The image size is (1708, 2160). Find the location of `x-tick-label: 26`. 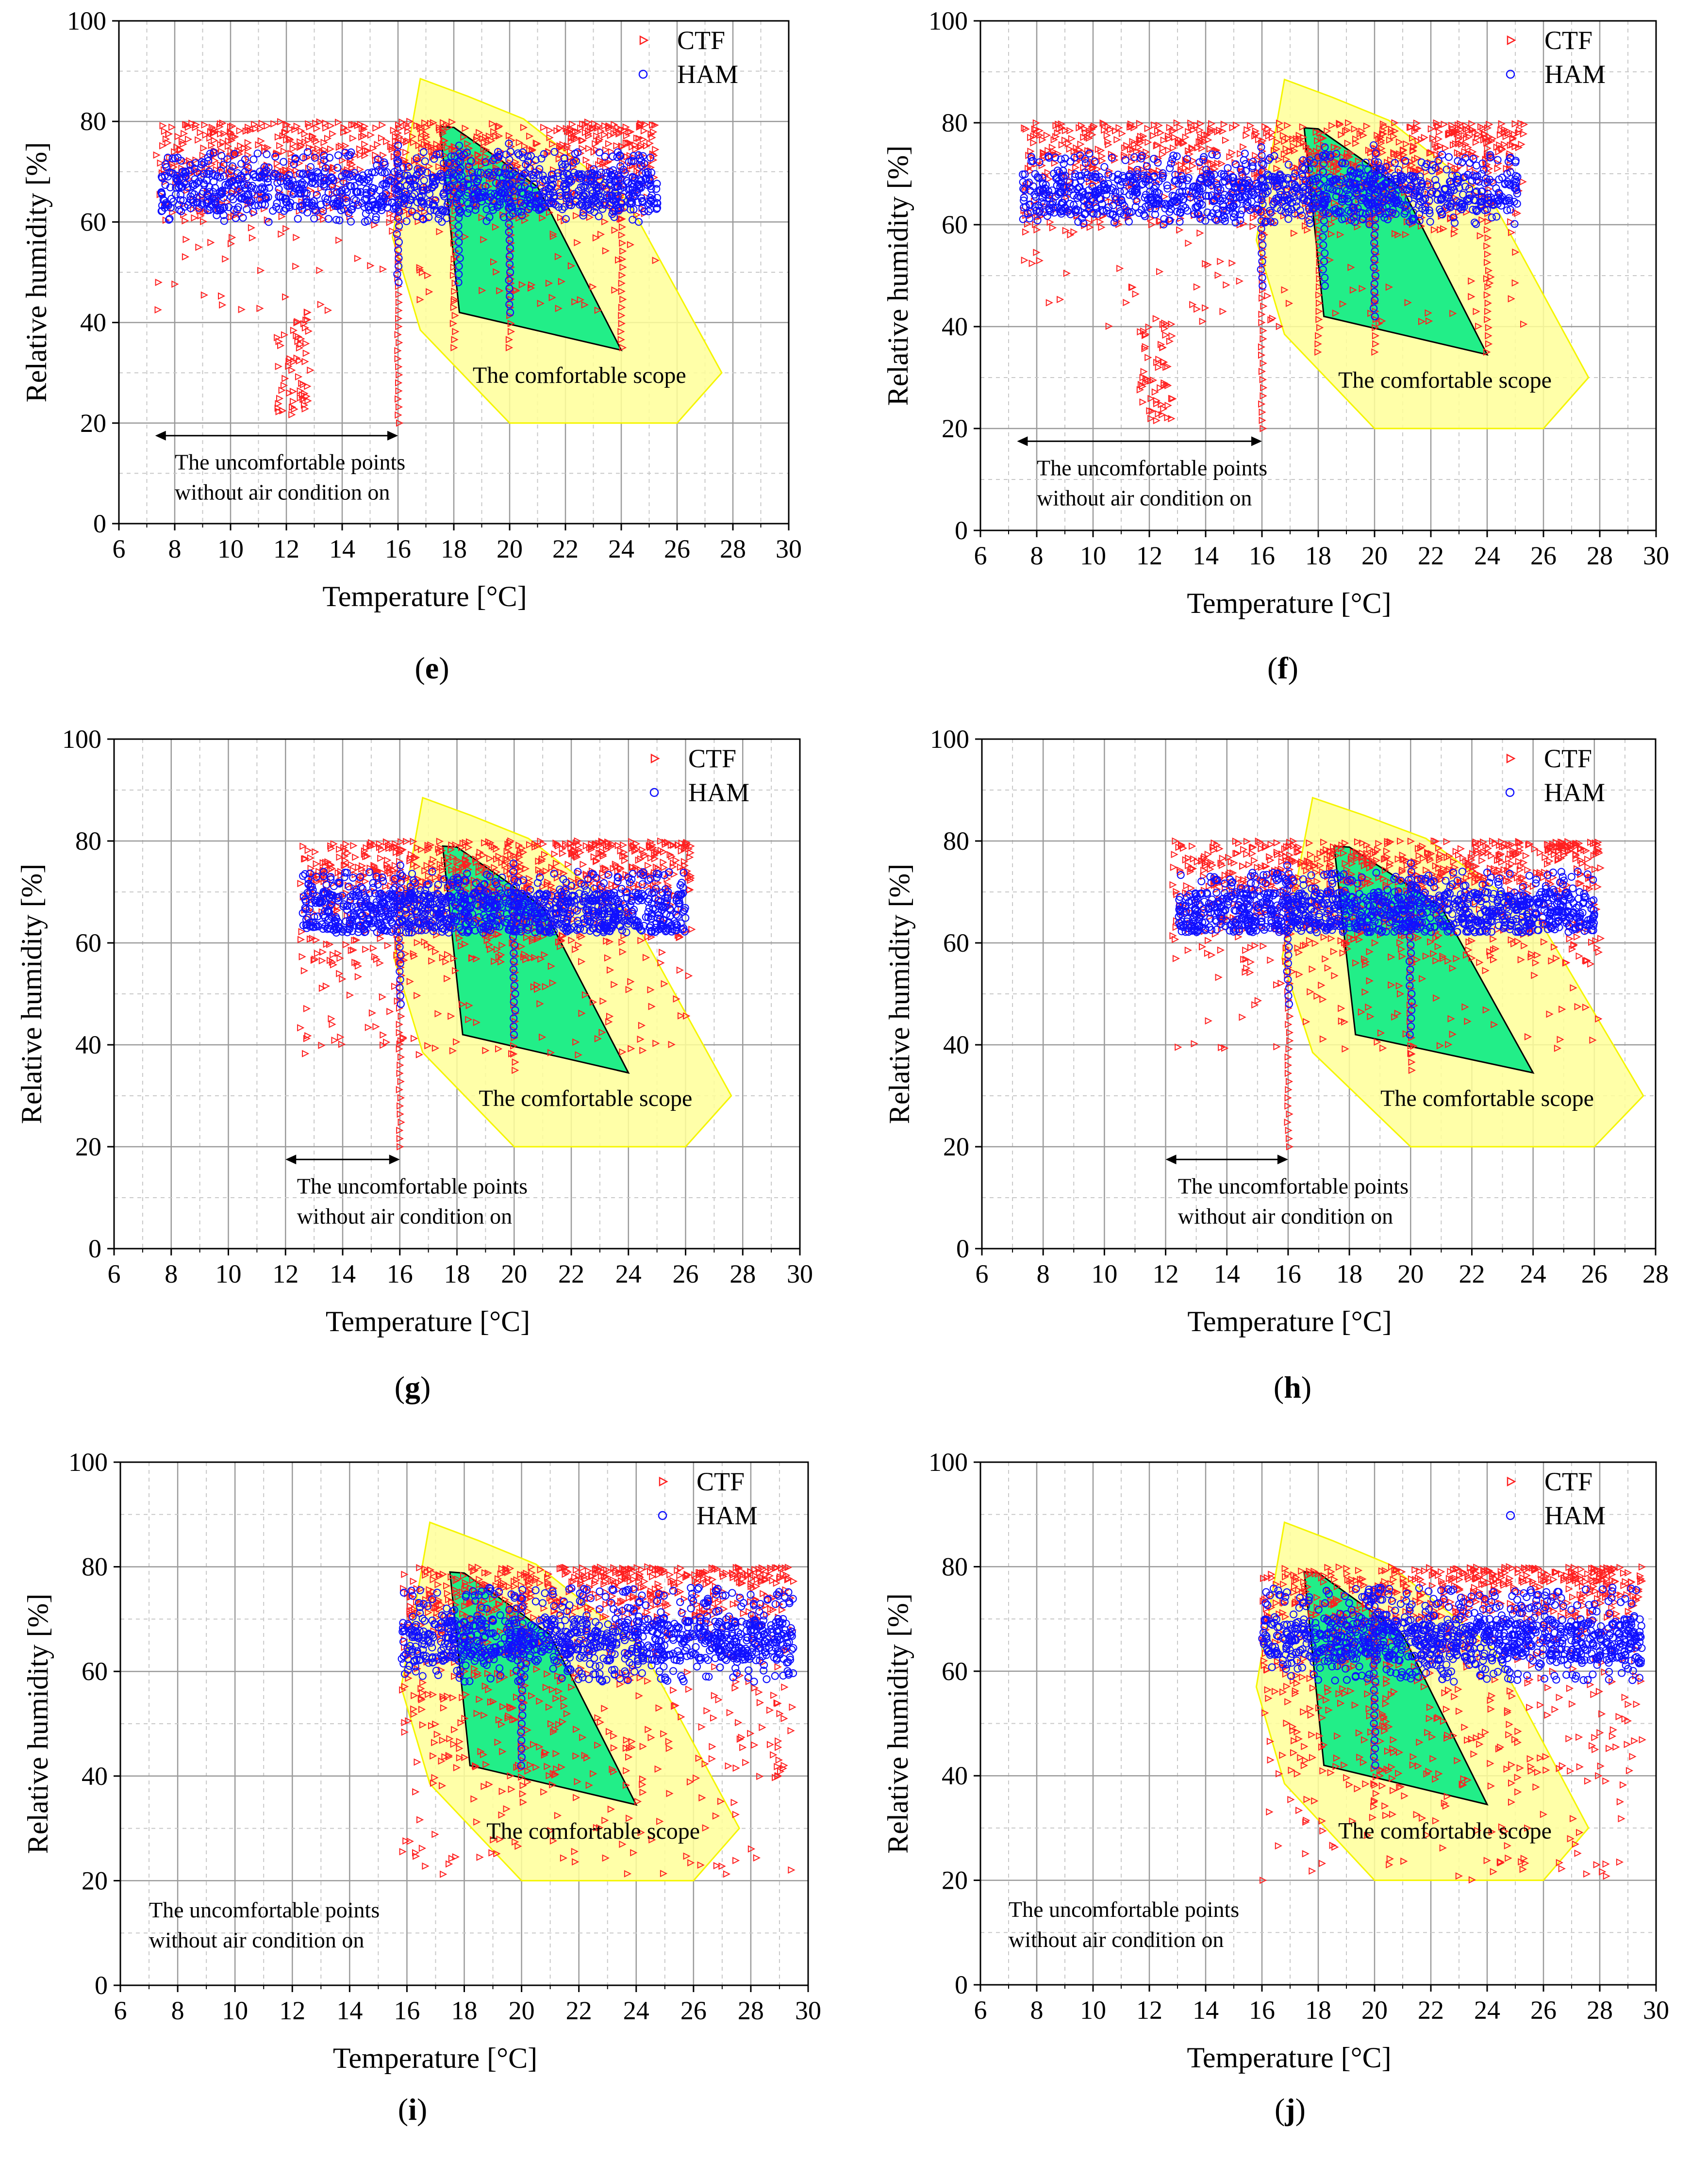

x-tick-label: 26 is located at coordinates (677, 548).